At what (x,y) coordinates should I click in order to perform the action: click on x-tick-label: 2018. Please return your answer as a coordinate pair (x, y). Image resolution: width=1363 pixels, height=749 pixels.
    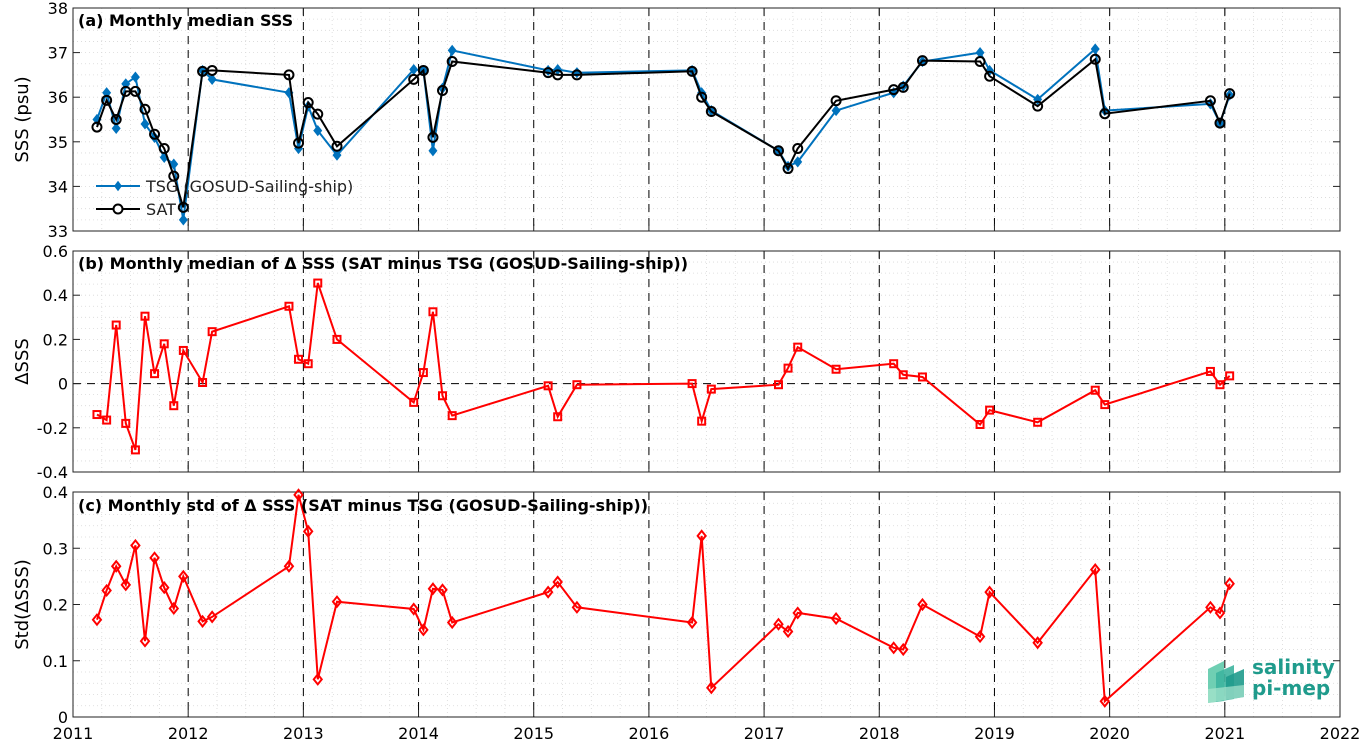
    Looking at the image, I should click on (879, 733).